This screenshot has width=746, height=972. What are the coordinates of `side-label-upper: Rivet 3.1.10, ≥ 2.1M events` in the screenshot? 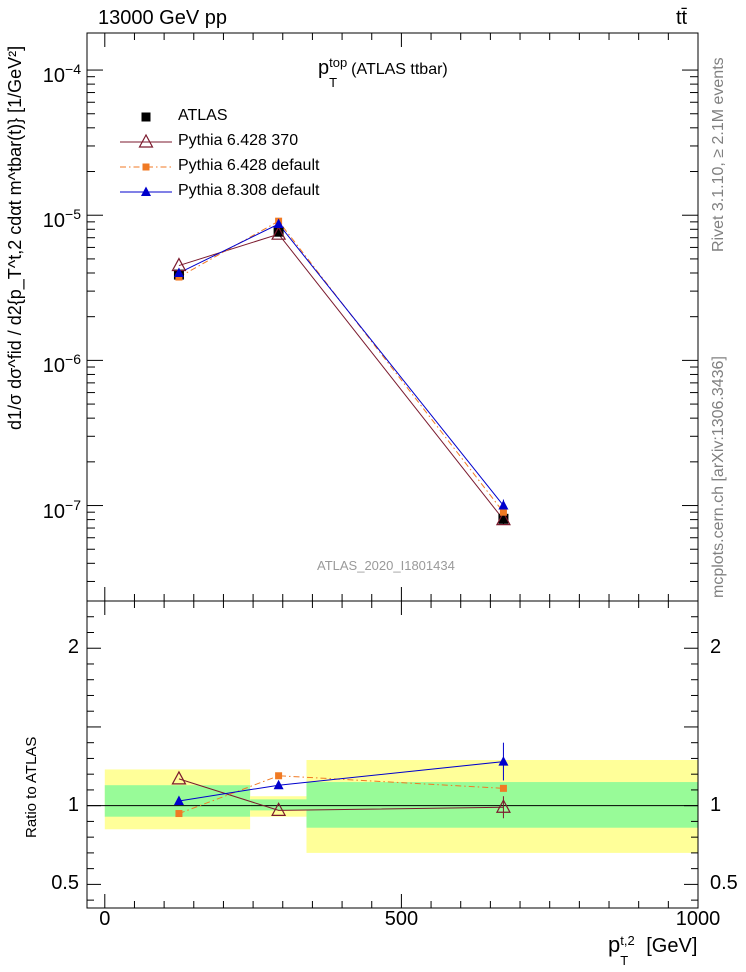 It's located at (718, 154).